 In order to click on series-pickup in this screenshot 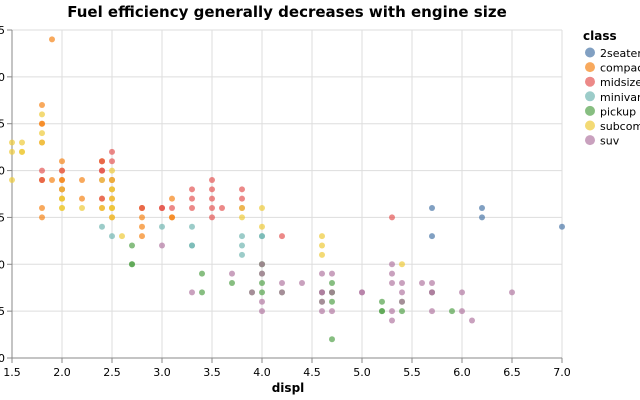, I will do `click(292, 292)`.